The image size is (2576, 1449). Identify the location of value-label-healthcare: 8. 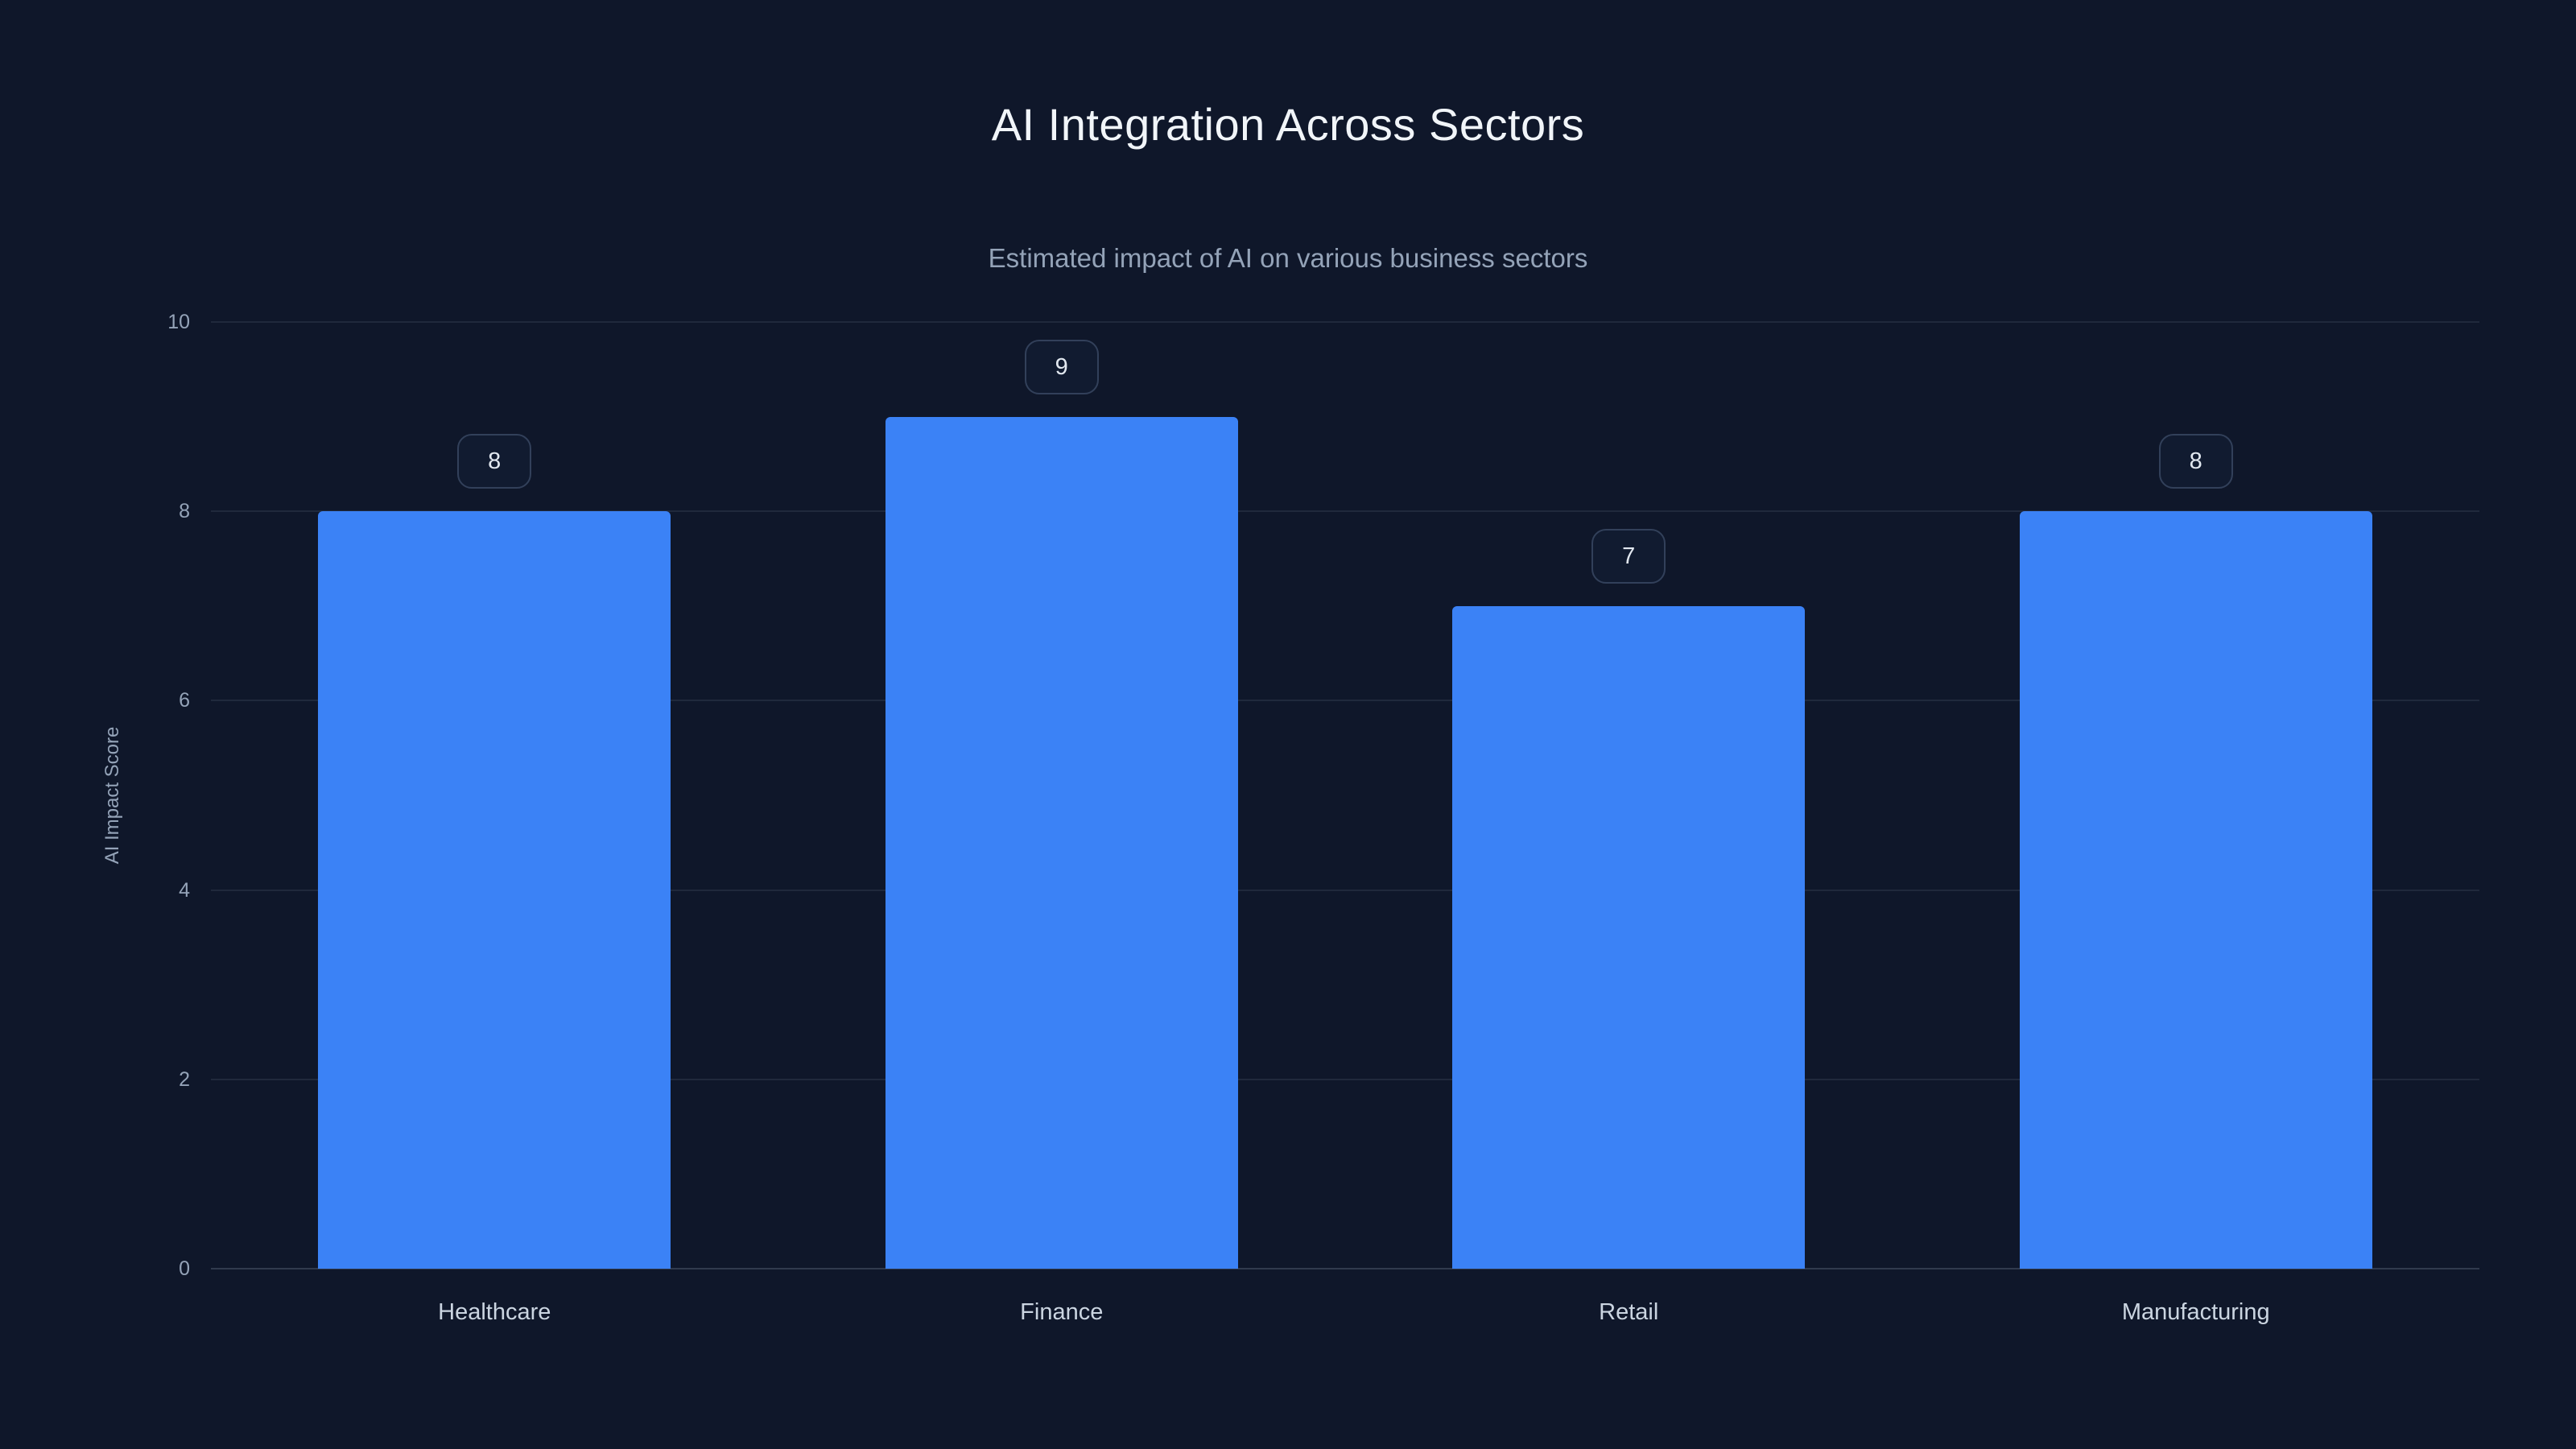
(494, 462).